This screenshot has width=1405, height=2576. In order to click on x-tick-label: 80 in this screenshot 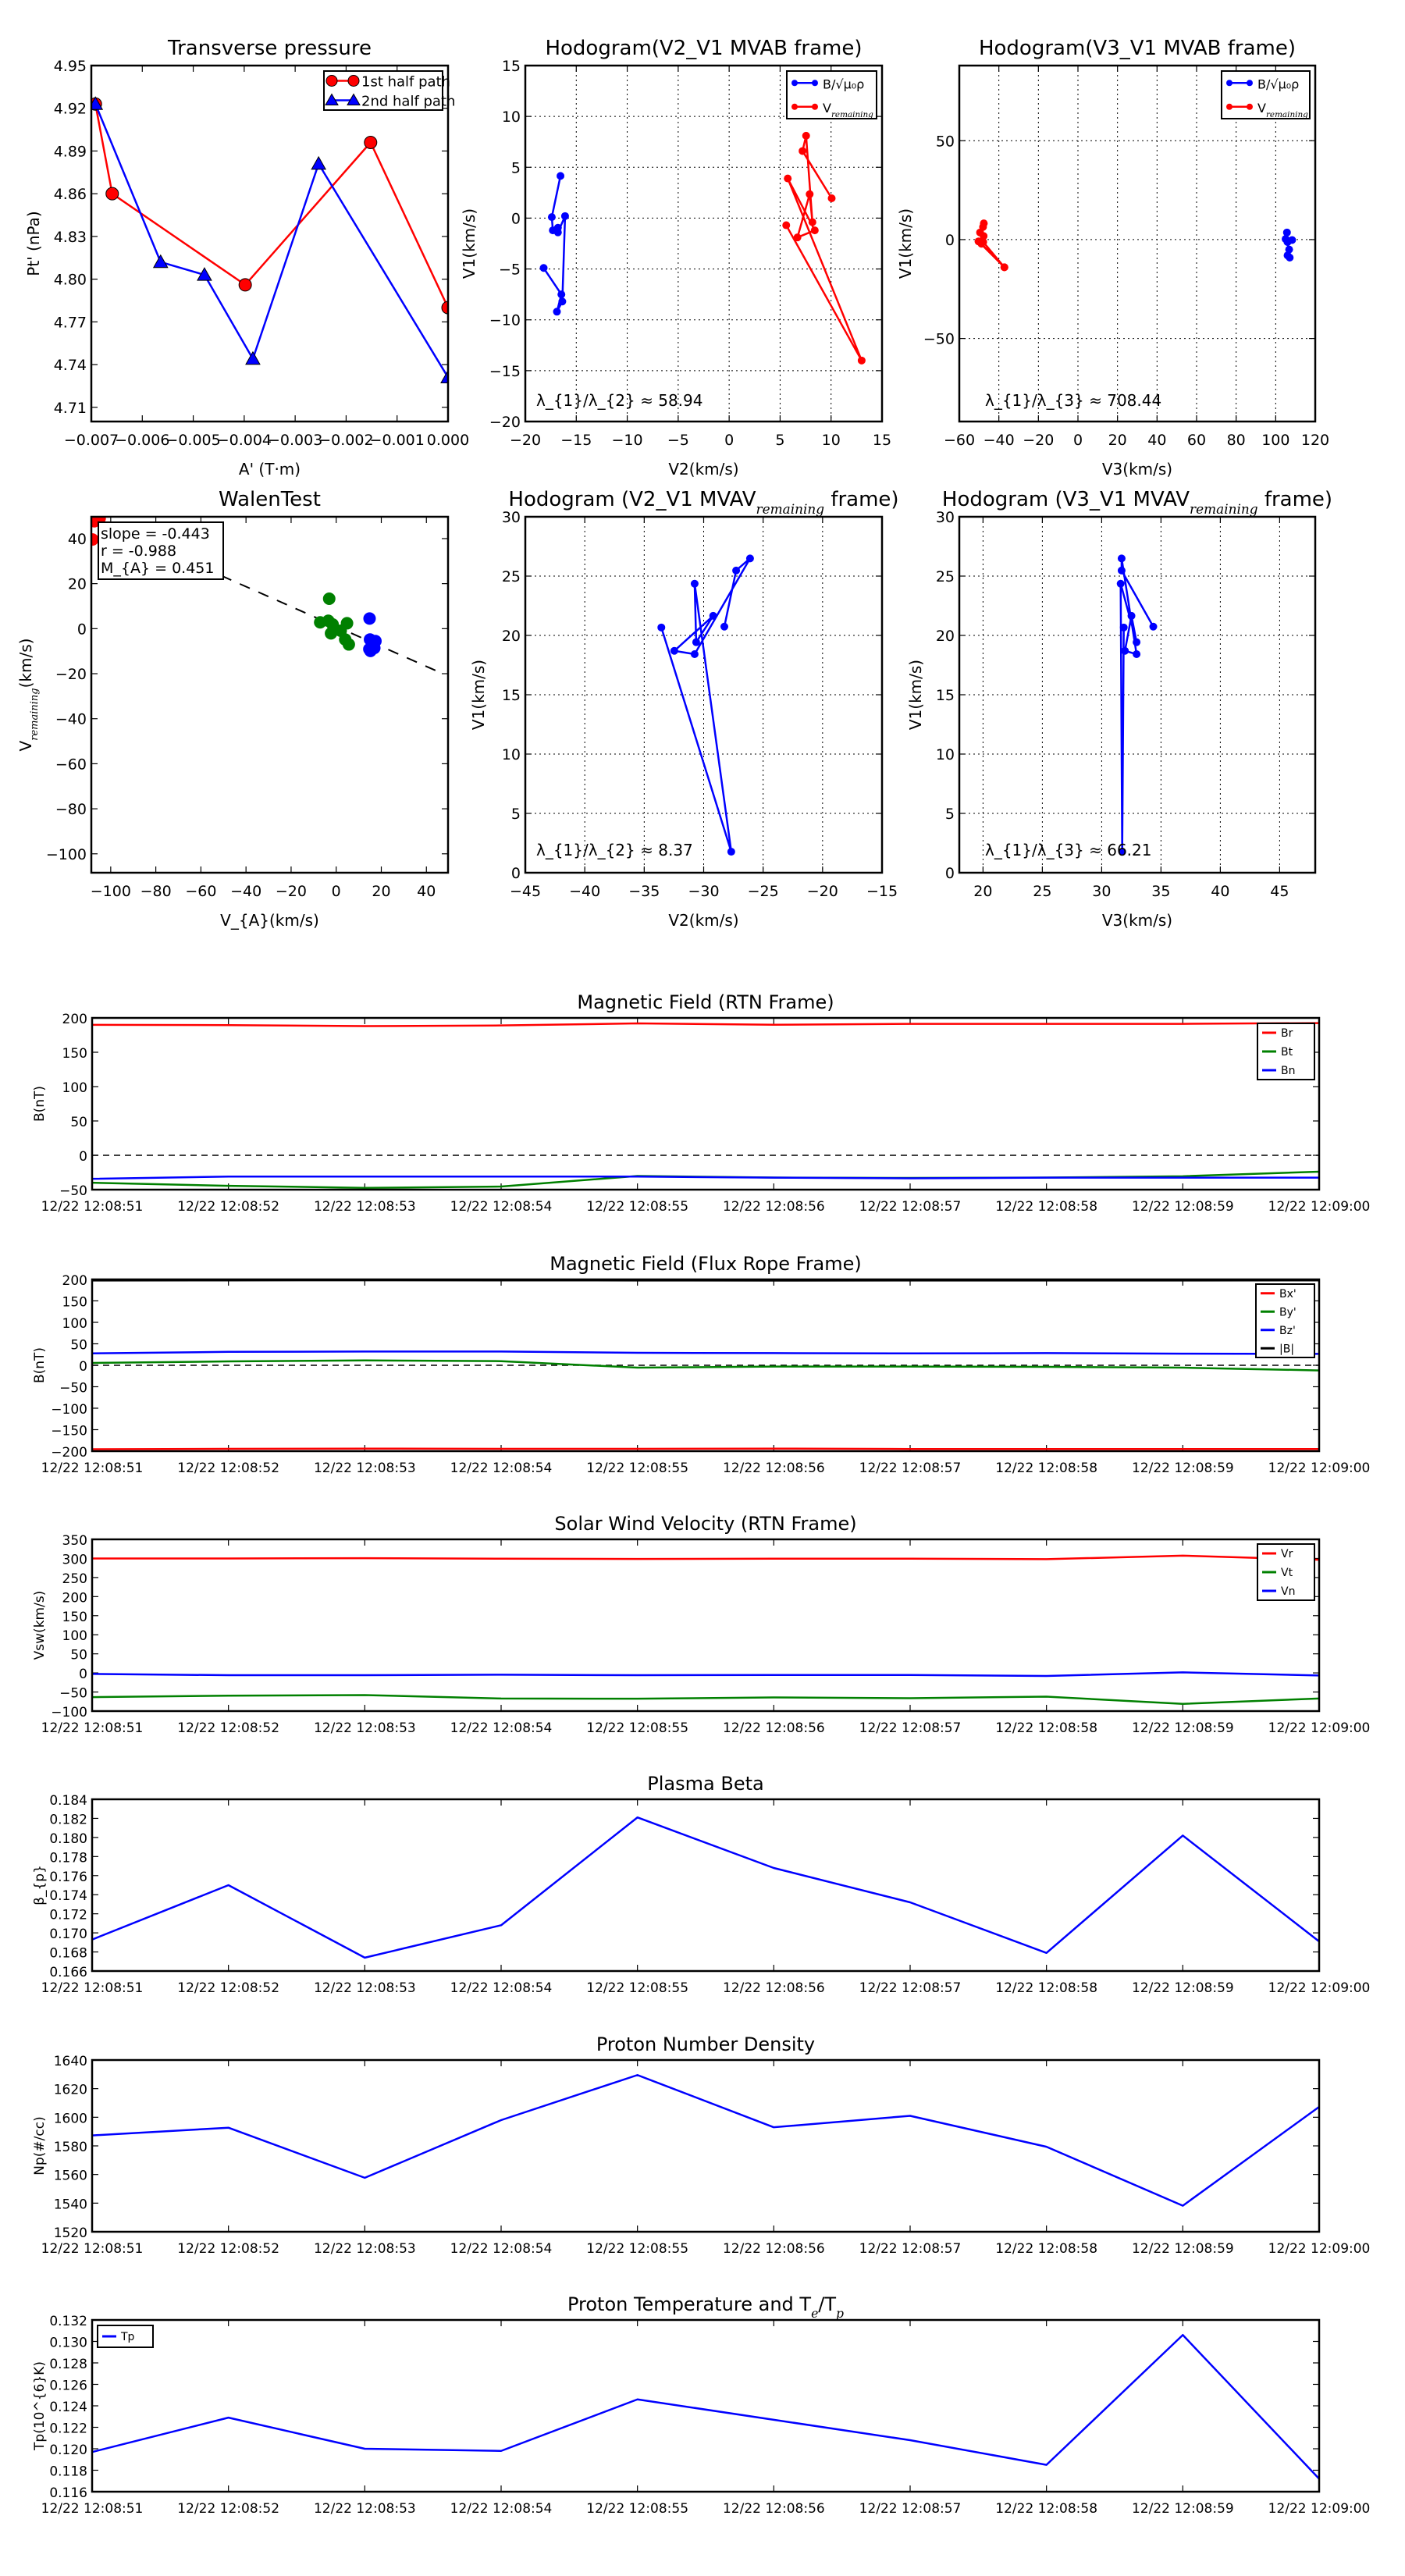, I will do `click(1236, 440)`.